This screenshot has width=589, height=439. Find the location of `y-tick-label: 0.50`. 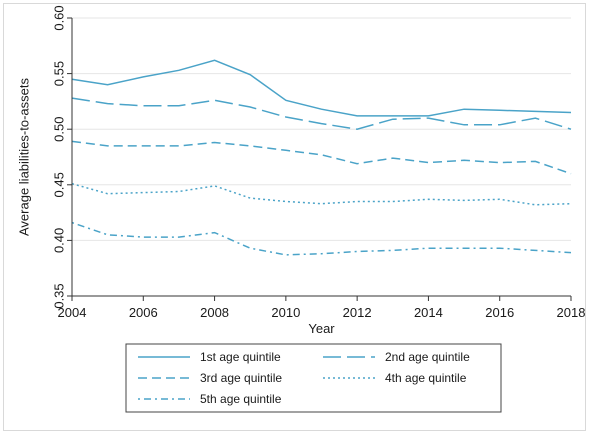

y-tick-label: 0.50 is located at coordinates (59, 129).